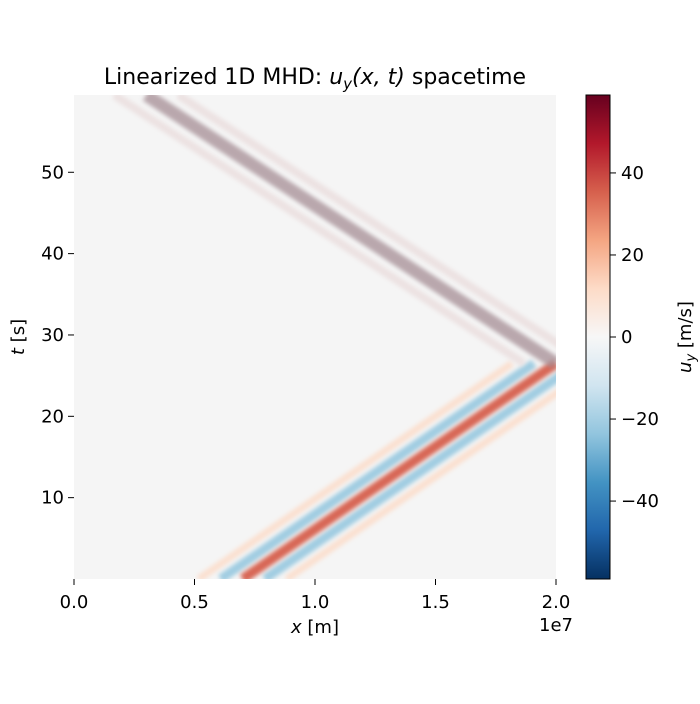  I want to click on x-axis-label: x [m], so click(314, 627).